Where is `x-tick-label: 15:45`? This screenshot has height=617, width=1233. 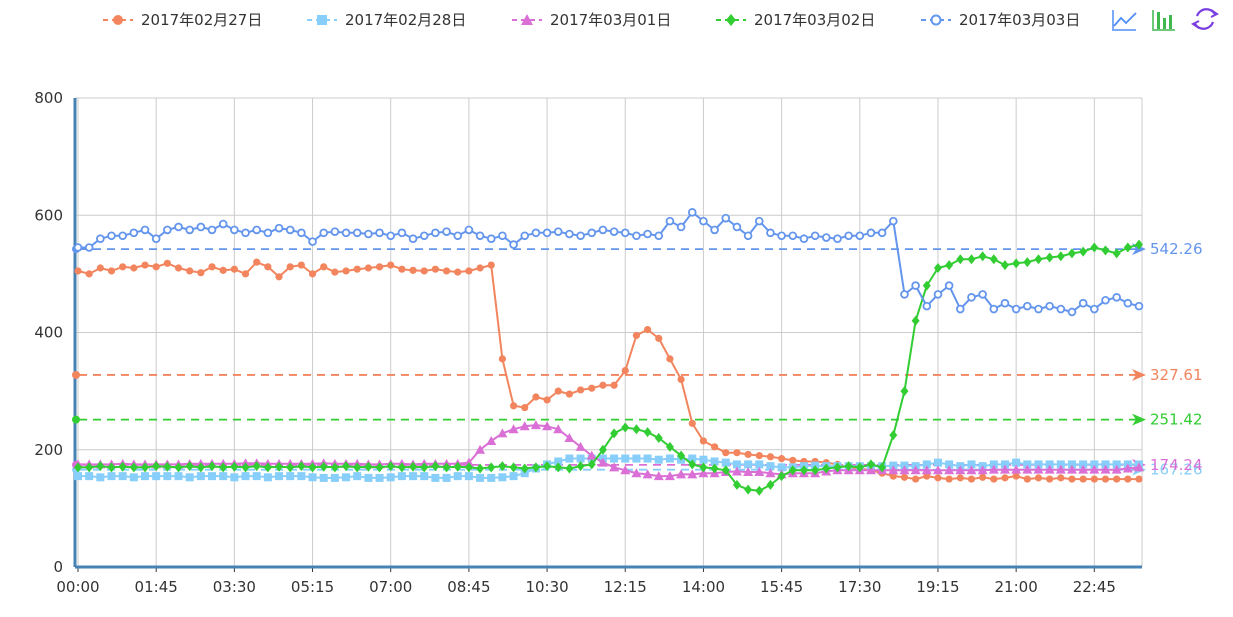
x-tick-label: 15:45 is located at coordinates (781, 587).